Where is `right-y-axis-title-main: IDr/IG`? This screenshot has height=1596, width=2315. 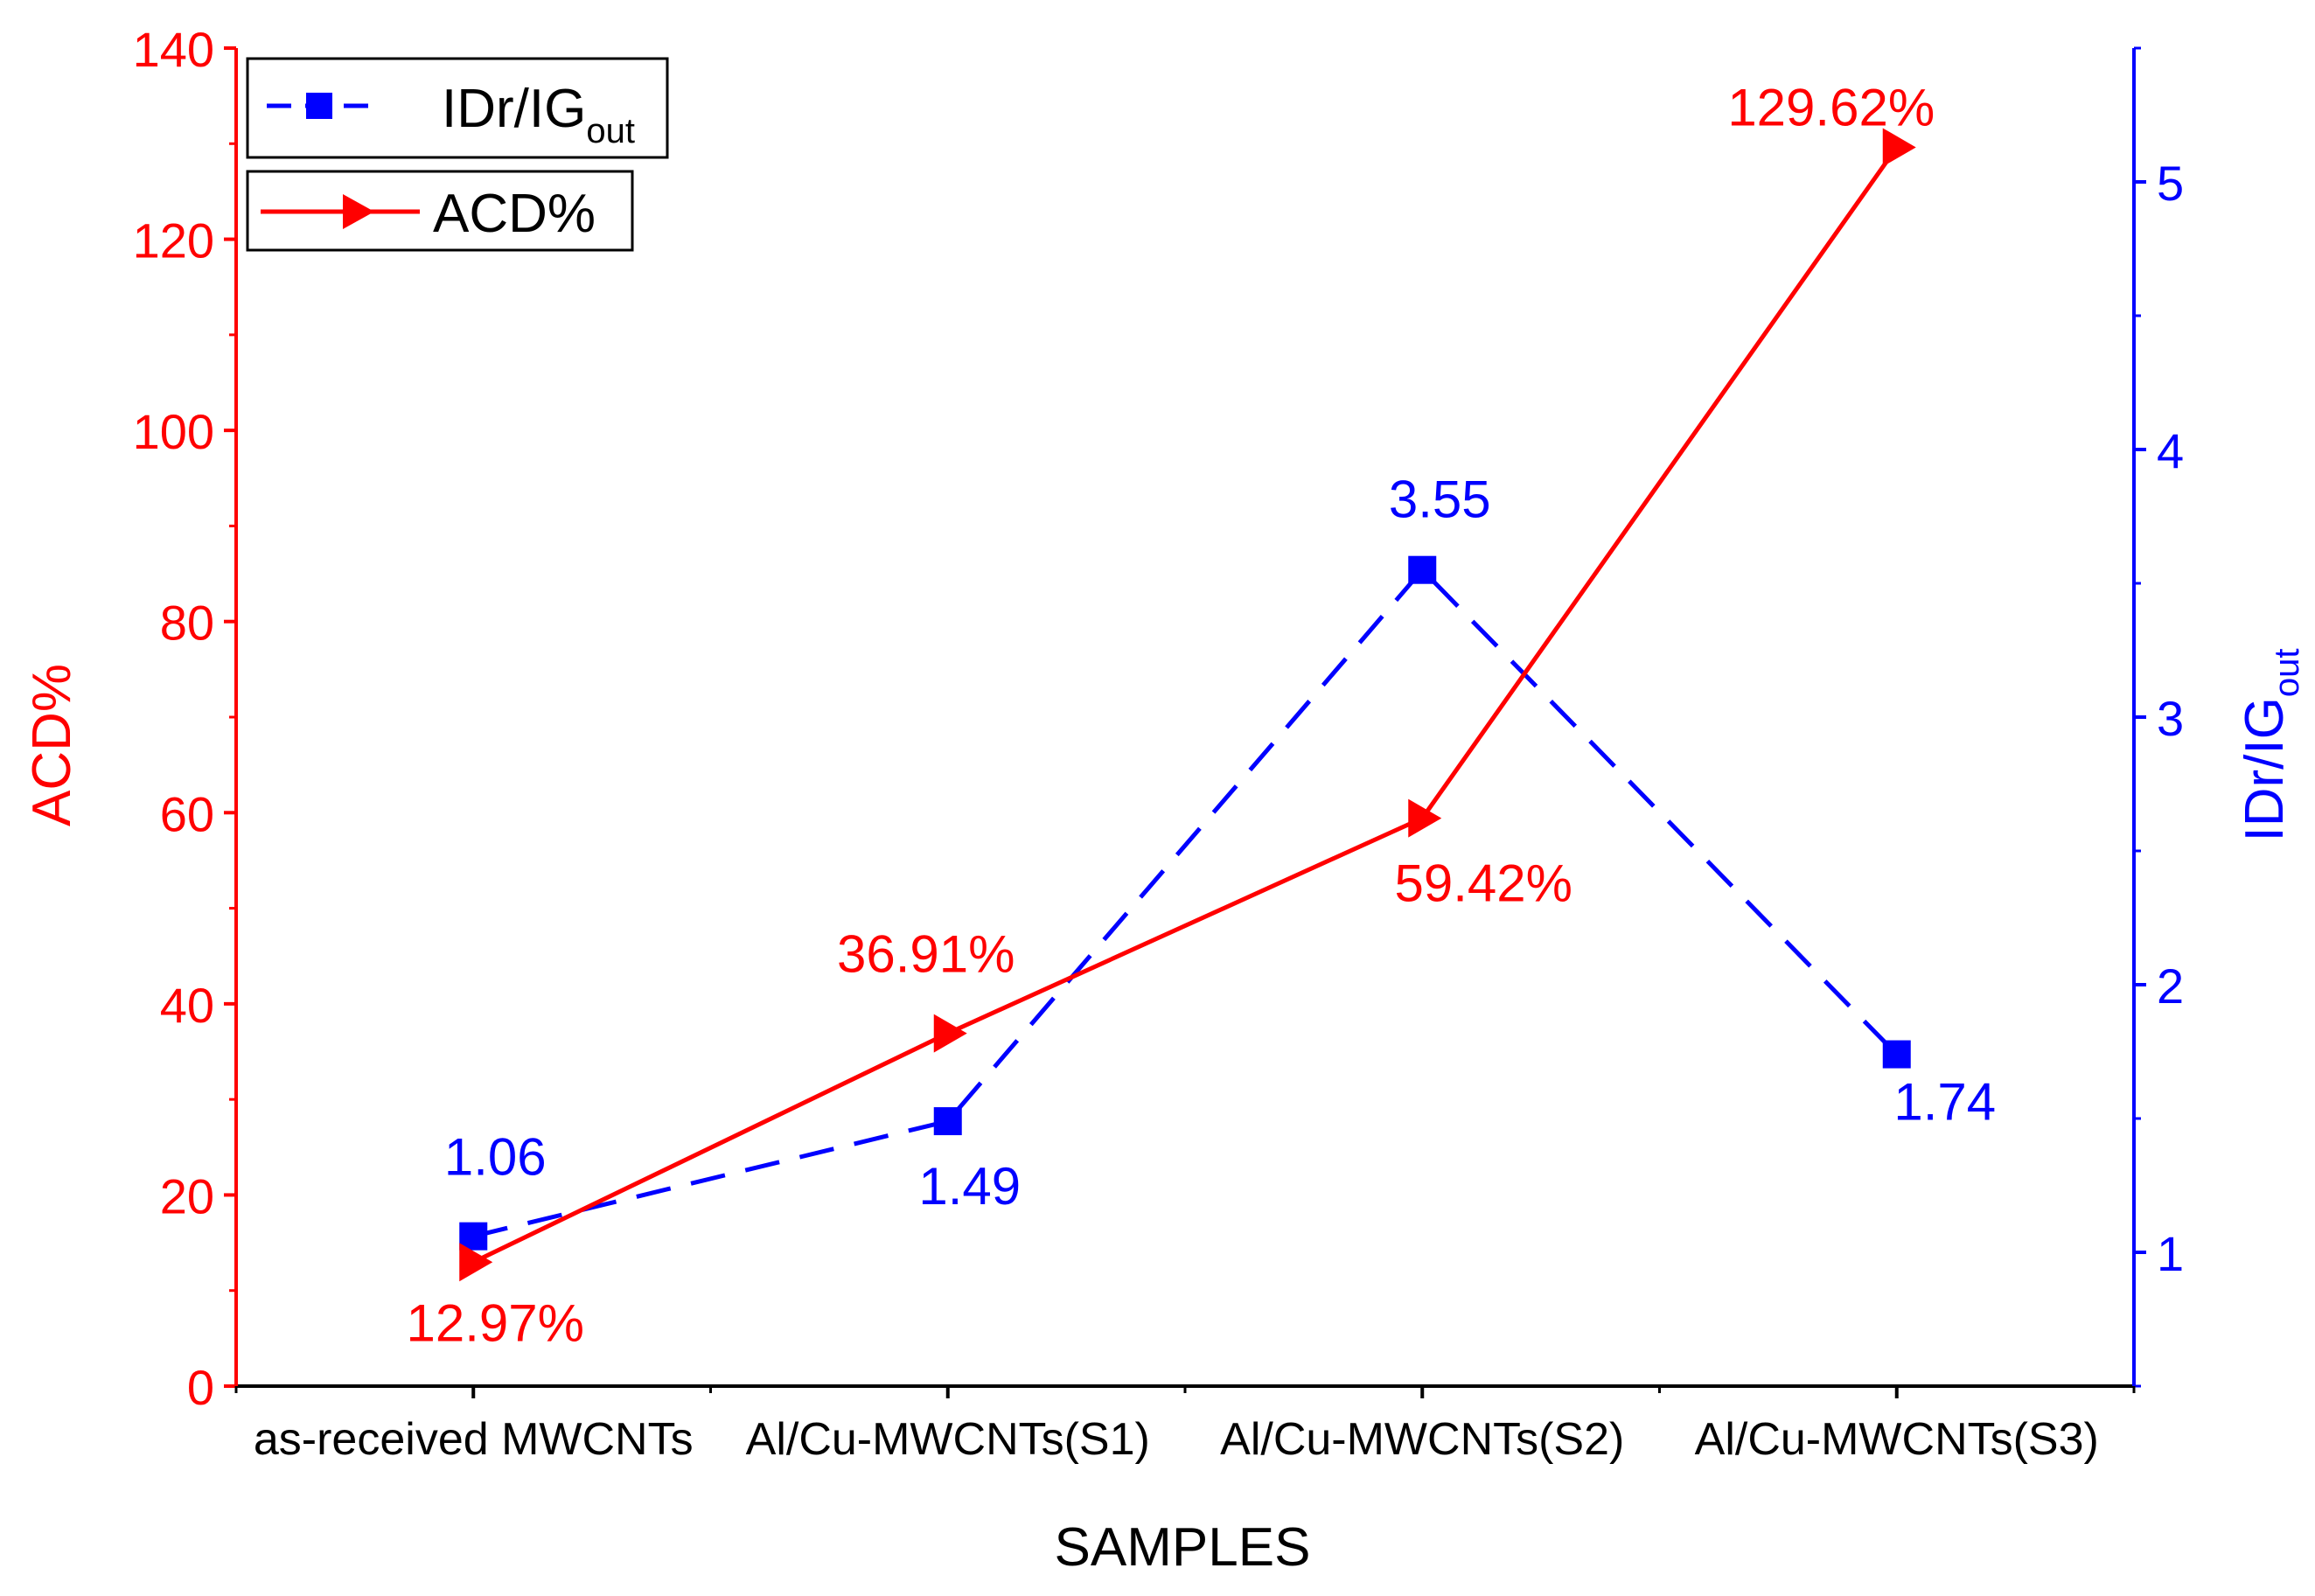 right-y-axis-title-main: IDr/IG is located at coordinates (2265, 769).